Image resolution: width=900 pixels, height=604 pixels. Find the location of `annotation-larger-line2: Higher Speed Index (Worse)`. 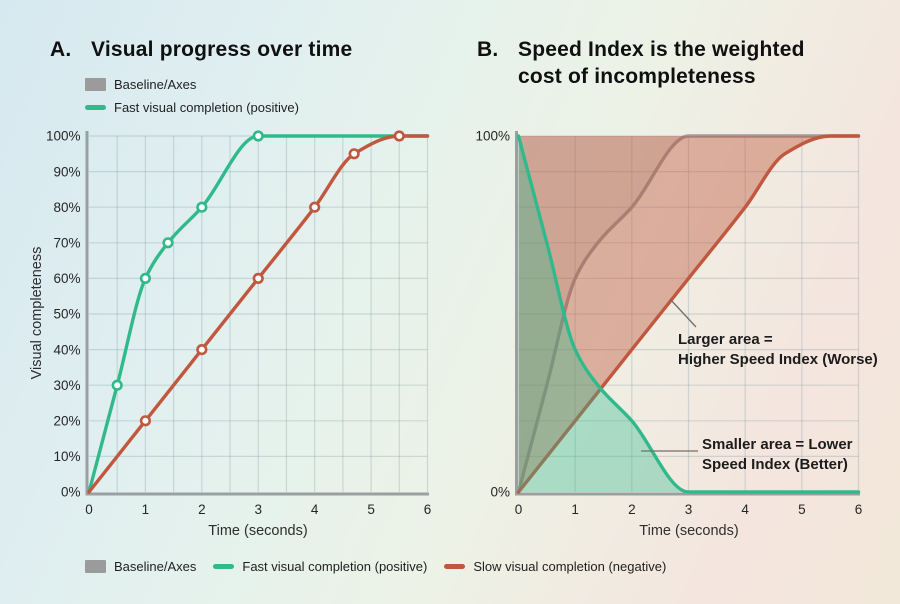

annotation-larger-line2: Higher Speed Index (Worse) is located at coordinates (778, 359).